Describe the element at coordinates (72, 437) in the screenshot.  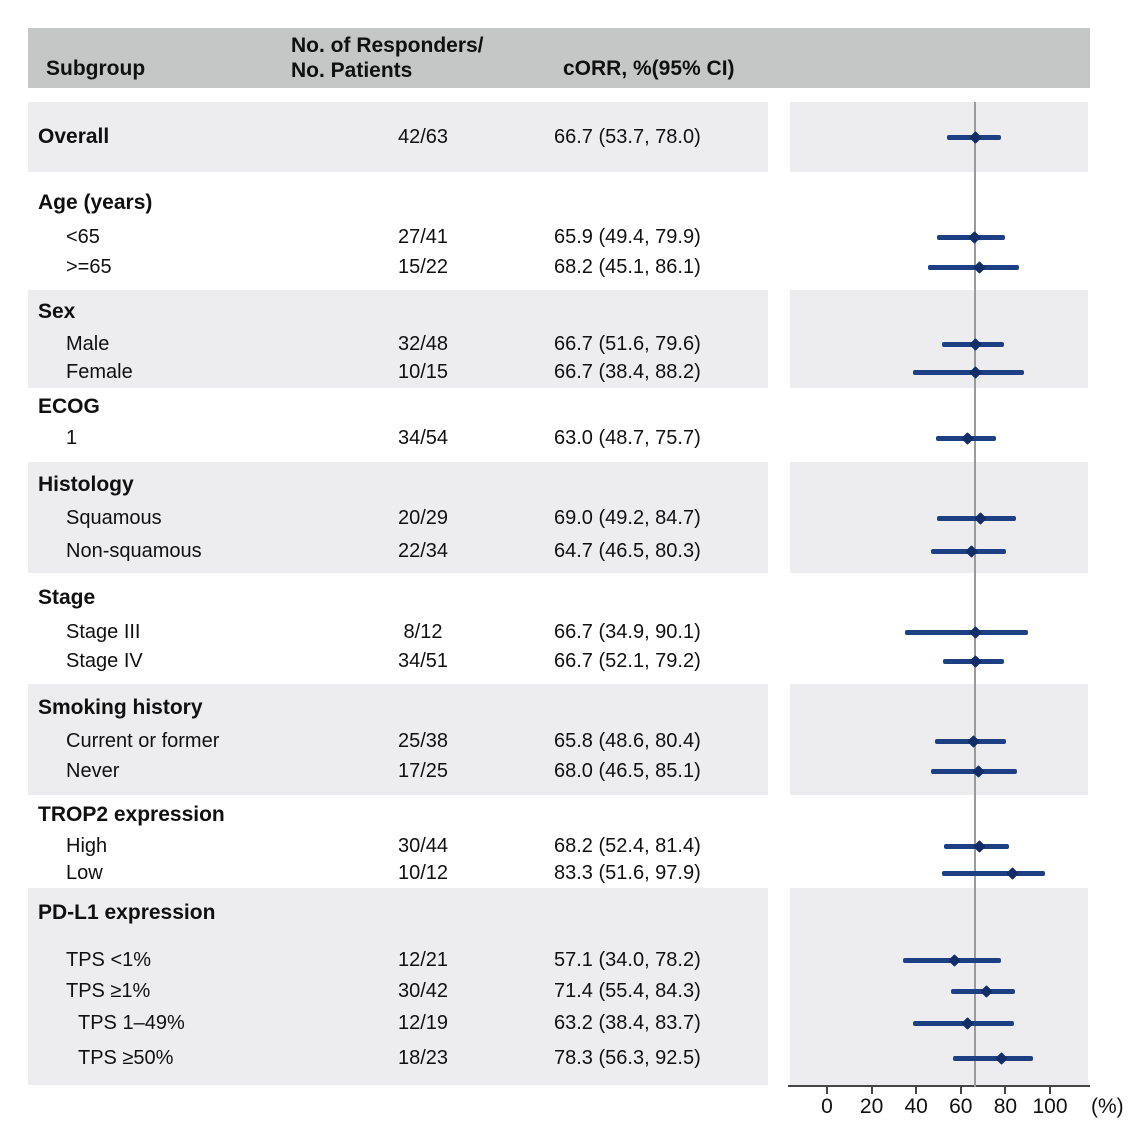
I see `subgroup-label: 1` at that location.